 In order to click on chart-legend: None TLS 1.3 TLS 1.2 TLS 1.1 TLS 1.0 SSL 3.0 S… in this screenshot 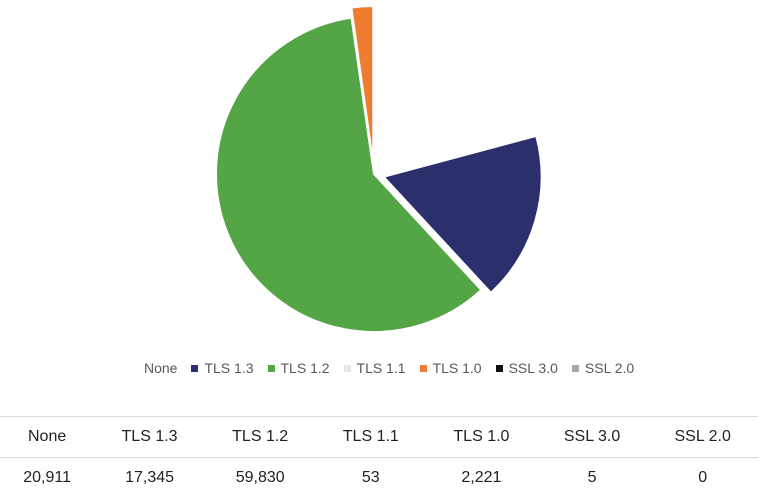, I will do `click(396, 368)`.